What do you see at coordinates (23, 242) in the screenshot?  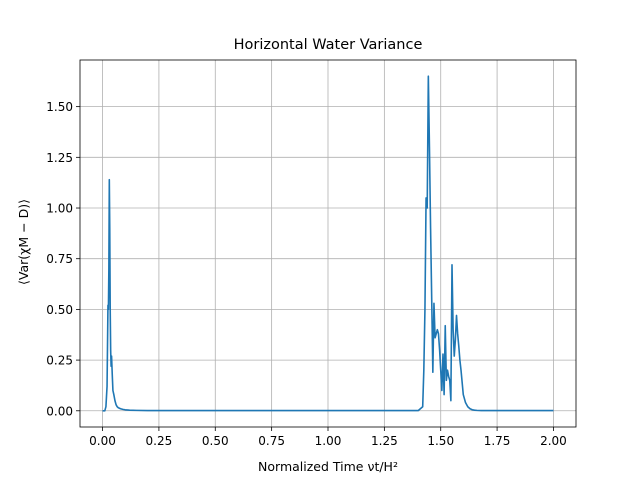 I see `y-axis-label: ⟨Var(χM − D)⟩` at bounding box center [23, 242].